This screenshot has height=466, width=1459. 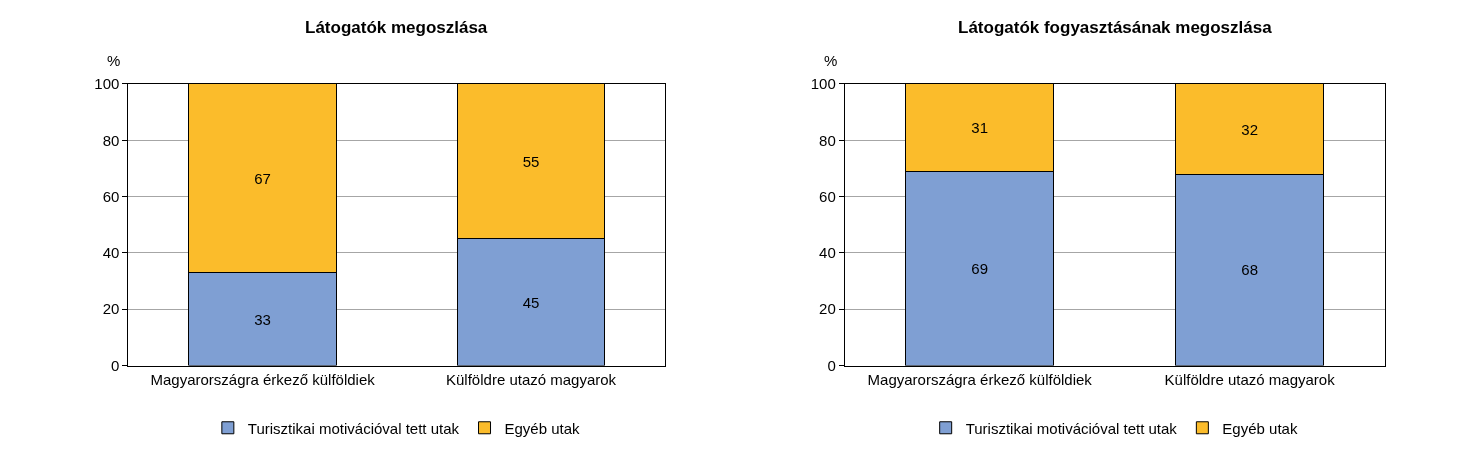 I want to click on data-label: 31, so click(x=980, y=128).